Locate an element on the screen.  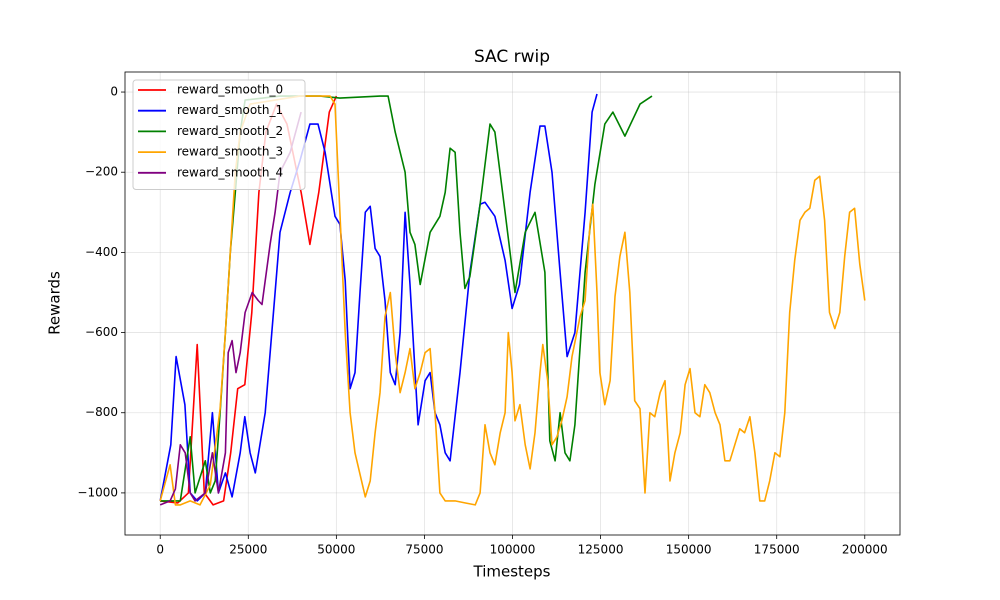
x-axis-label: Timesteps is located at coordinates (512, 572).